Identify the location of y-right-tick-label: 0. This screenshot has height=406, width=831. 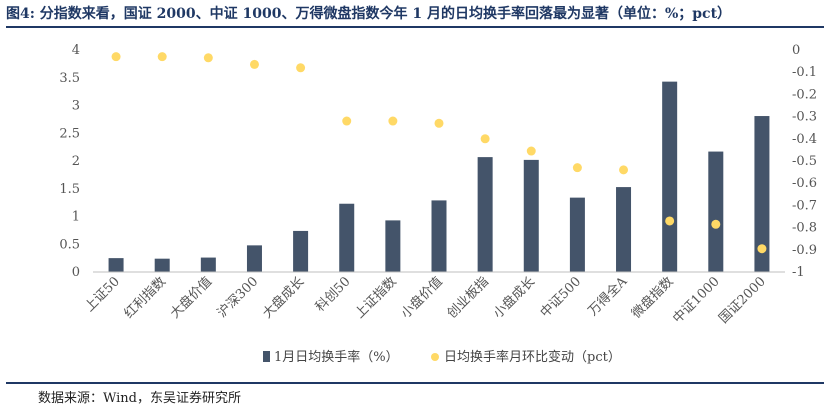
(796, 50).